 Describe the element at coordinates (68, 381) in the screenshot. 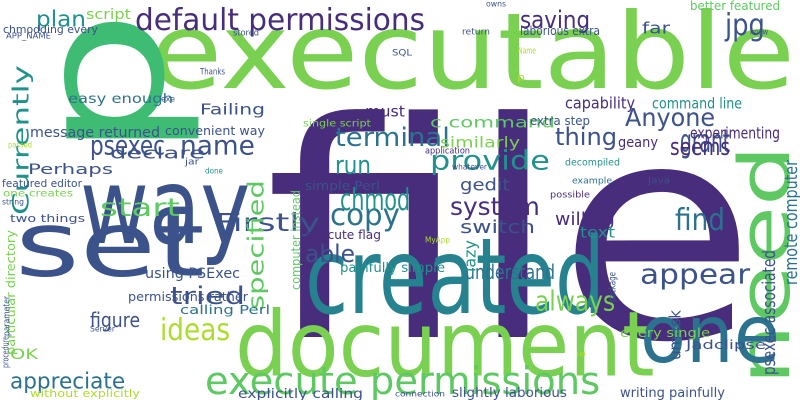

I see `word: appreciate` at that location.